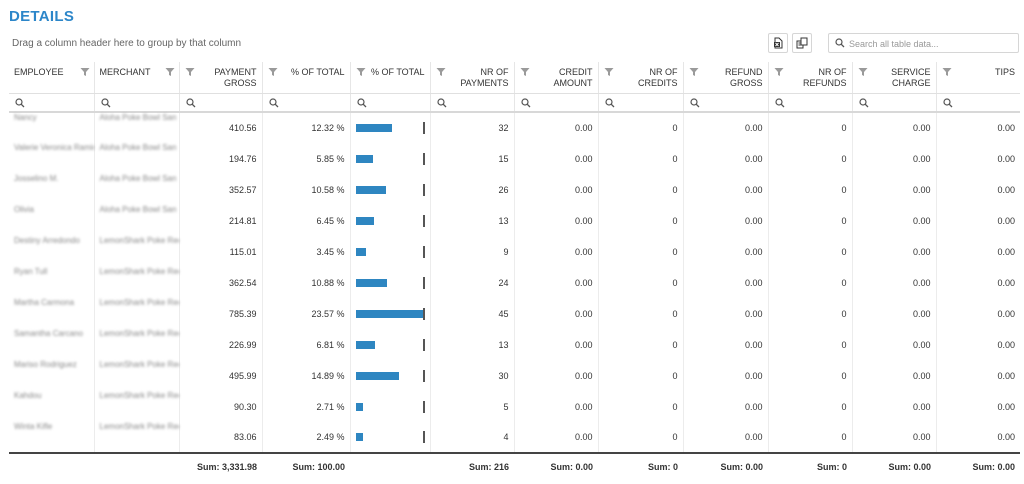 The image size is (1024, 484). Describe the element at coordinates (809, 103) in the screenshot. I see `filter-cell-nr-of-refunds` at that location.